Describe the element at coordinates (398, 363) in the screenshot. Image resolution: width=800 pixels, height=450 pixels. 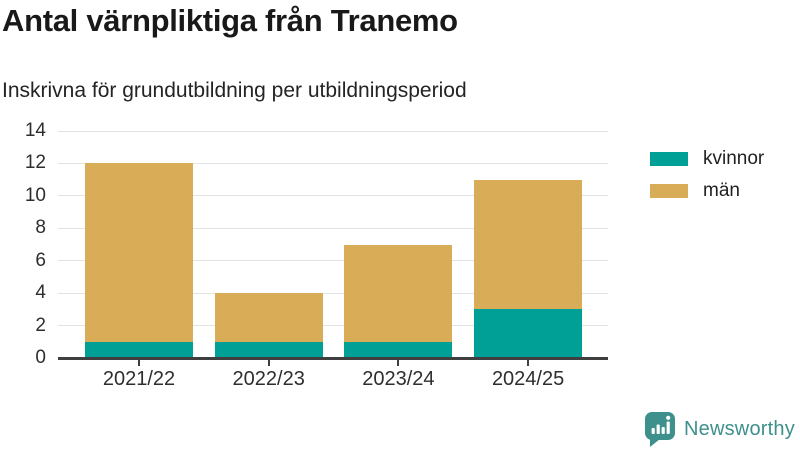
I see `x-tick-2023/24` at that location.